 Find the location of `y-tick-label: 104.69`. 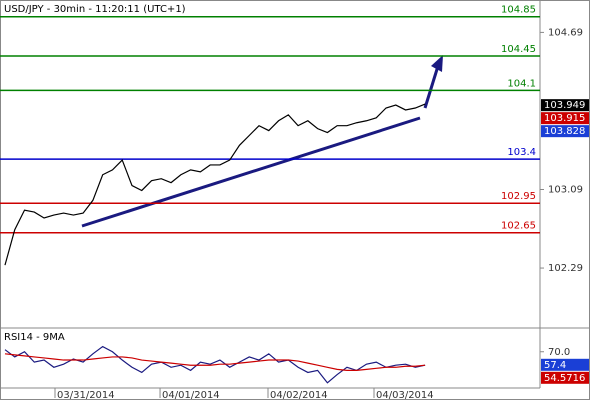

y-tick-label: 104.69 is located at coordinates (565, 32).